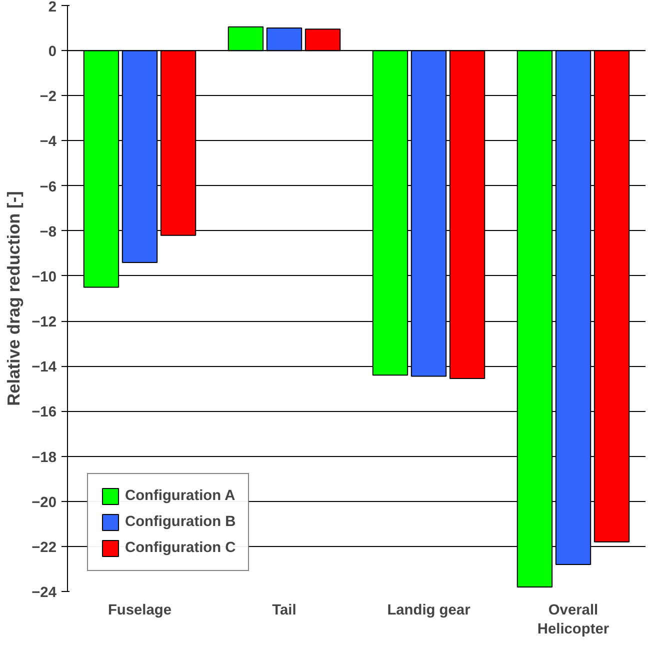 This screenshot has height=648, width=656. I want to click on y-tick-label: −2, so click(48, 97).